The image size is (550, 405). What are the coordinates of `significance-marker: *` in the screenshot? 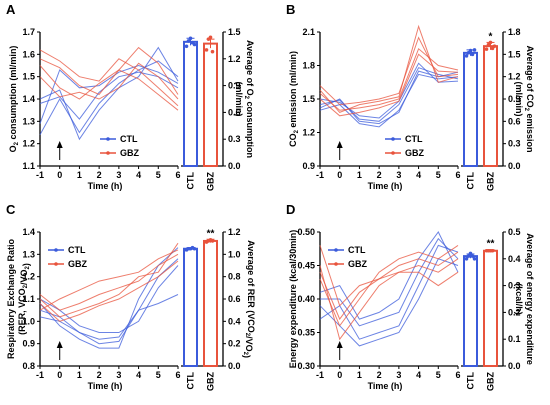 It's located at (491, 36).